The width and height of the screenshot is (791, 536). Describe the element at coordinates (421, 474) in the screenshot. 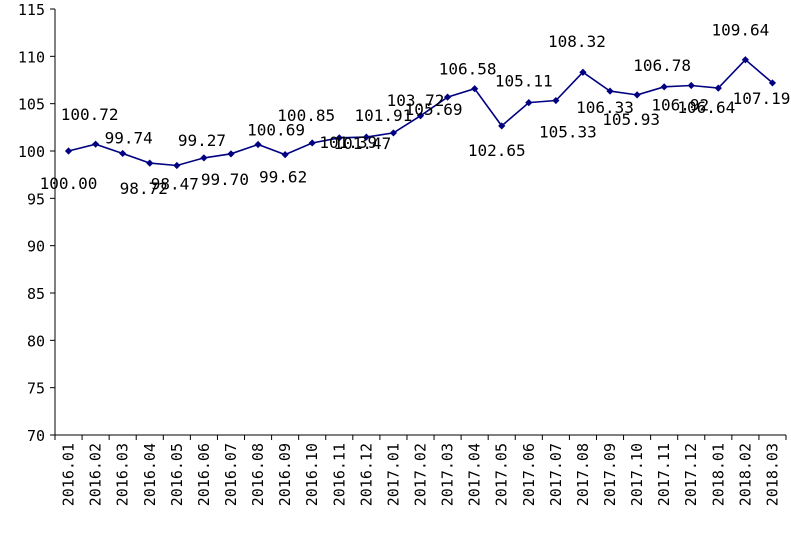

I see `x-tick-label: 2017.02` at that location.